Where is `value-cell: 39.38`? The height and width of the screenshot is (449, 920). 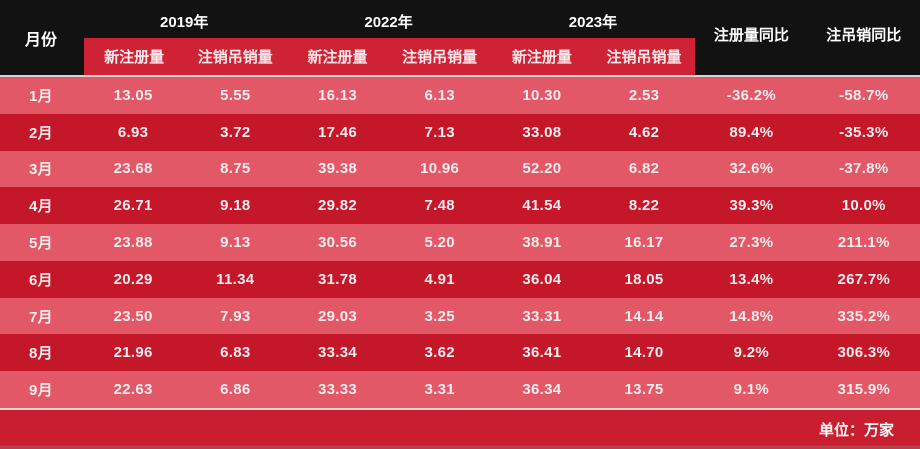
value-cell: 39.38 is located at coordinates (337, 169).